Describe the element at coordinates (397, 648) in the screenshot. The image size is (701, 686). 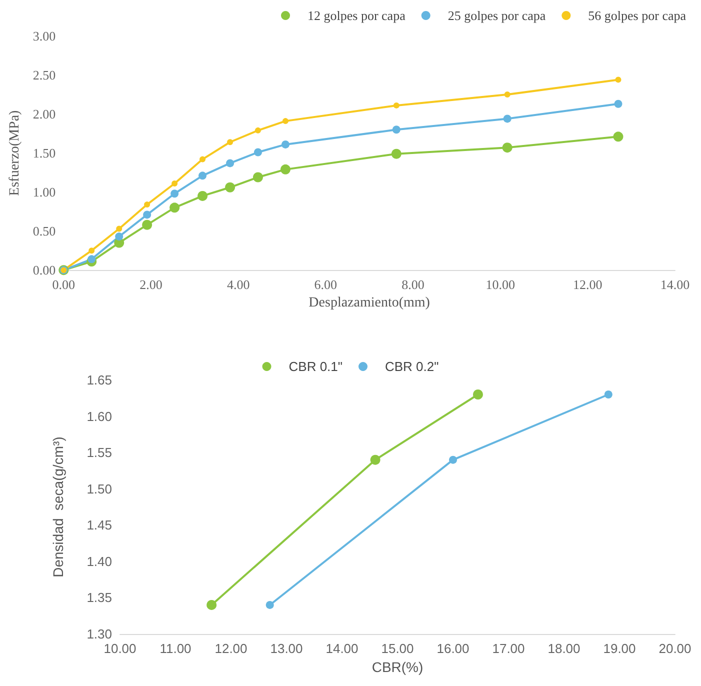
I see `x-tick-label: 15.00` at that location.